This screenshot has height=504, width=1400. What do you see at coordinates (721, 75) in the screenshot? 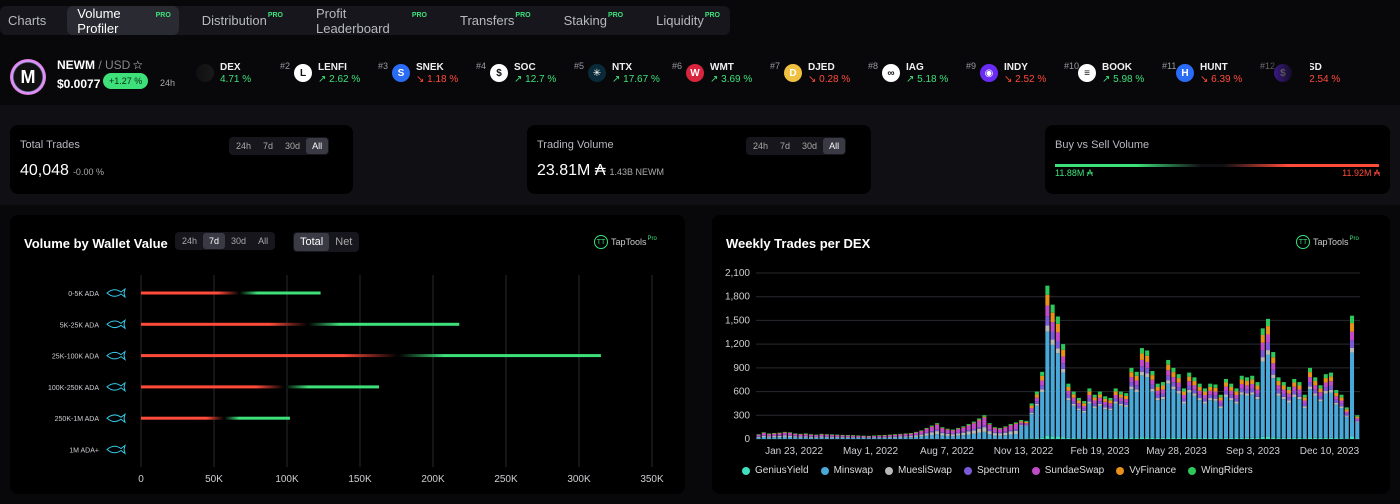
I see `ticker-item: #6 W WMT ↗ 3.69 %` at bounding box center [721, 75].